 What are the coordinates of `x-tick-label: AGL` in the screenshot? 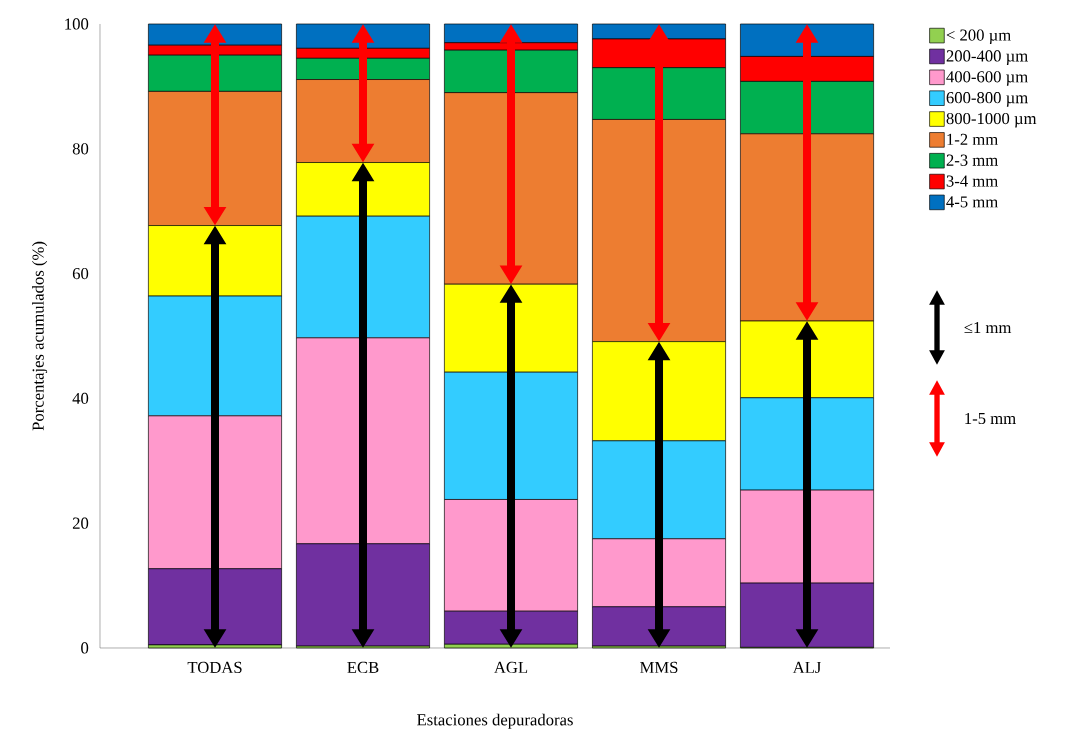 It's located at (511, 667).